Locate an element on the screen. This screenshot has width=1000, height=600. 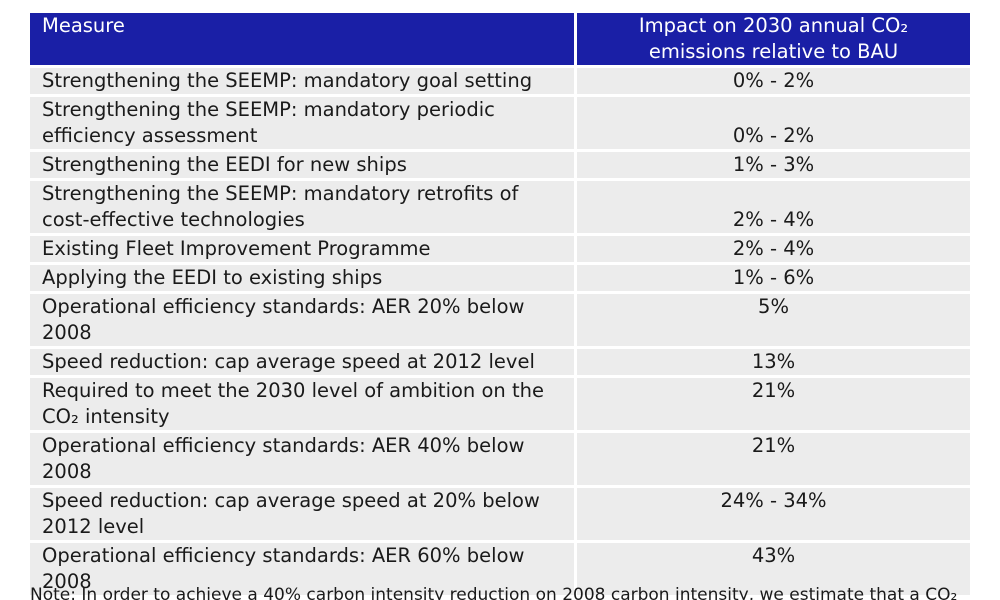
impact-cell: 43% is located at coordinates (773, 567).